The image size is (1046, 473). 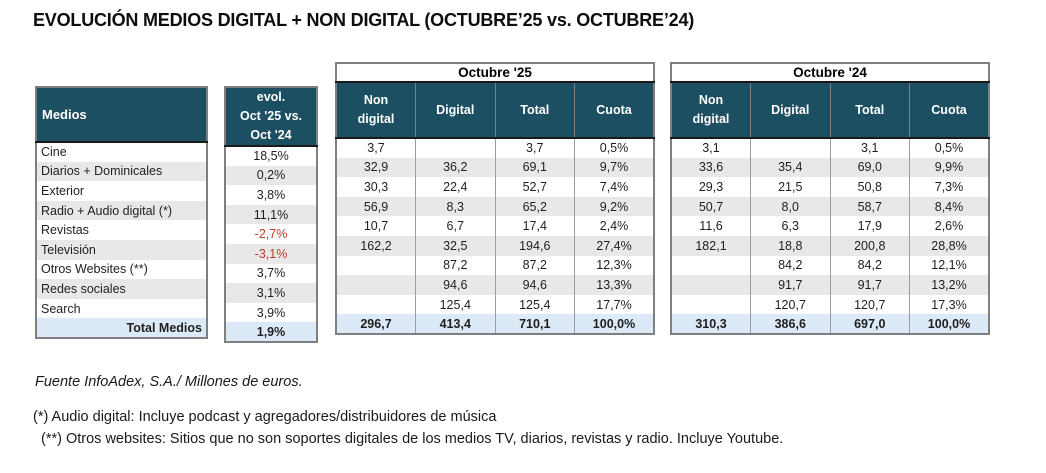 I want to click on table-row: 162,2 32,5 194,6 27,4%, so click(x=495, y=245).